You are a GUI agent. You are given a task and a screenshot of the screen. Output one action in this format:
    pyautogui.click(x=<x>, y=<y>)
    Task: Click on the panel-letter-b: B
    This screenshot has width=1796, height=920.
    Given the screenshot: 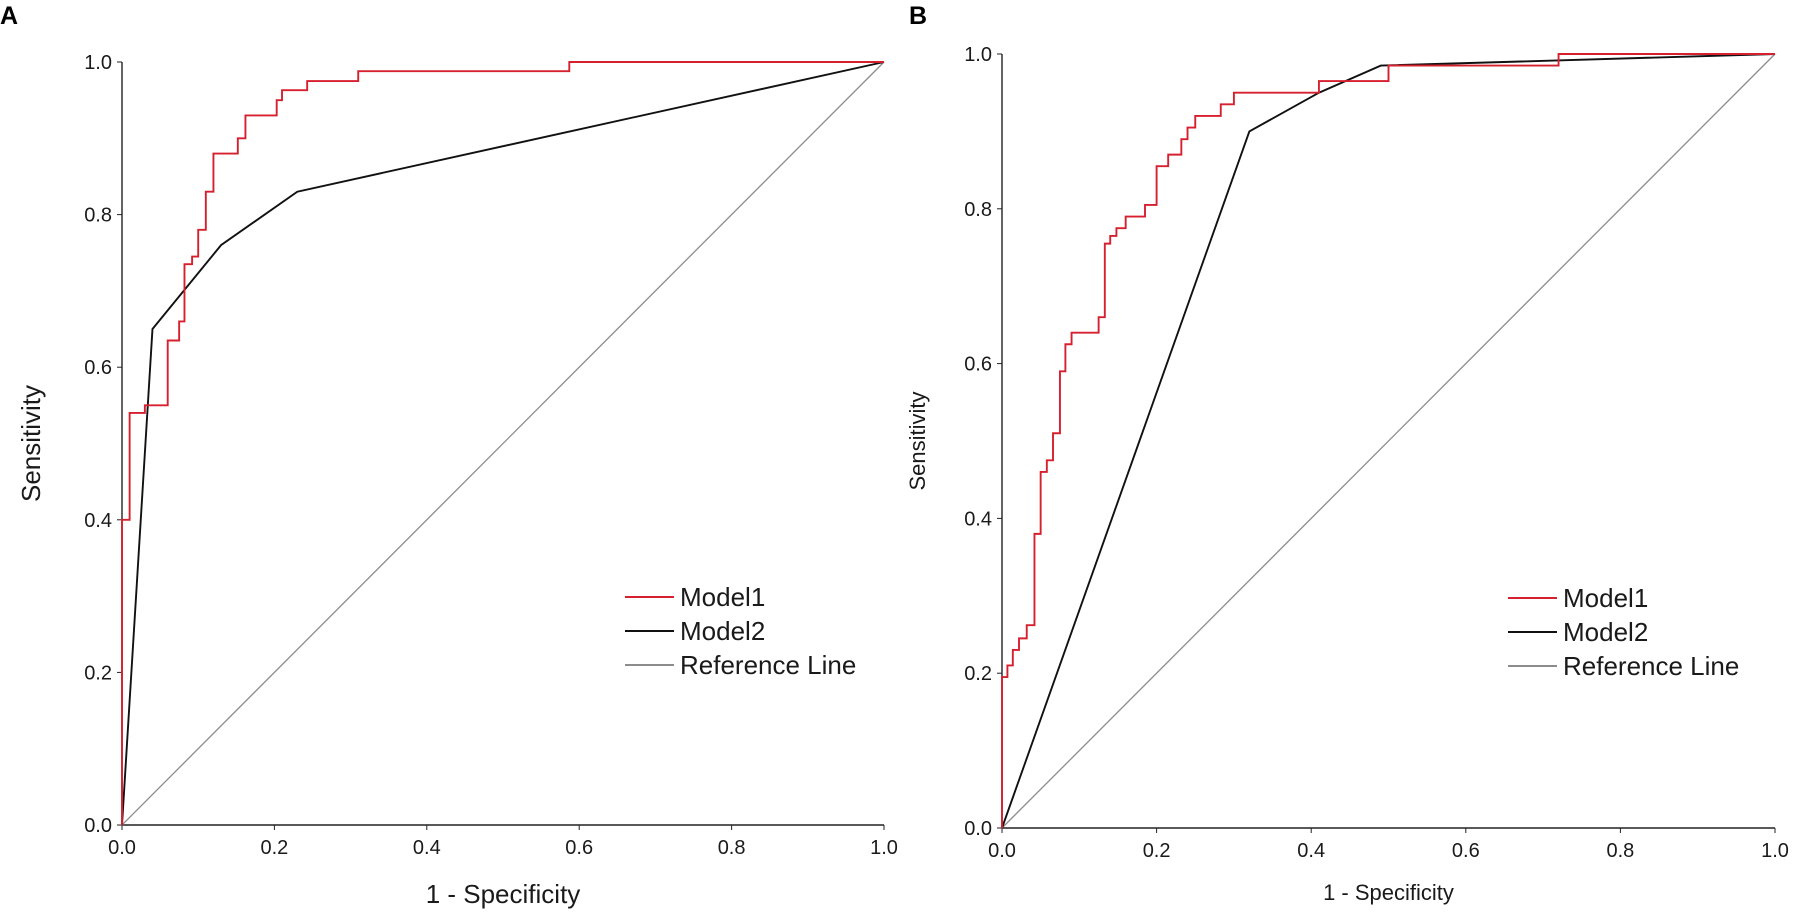 What is the action you would take?
    pyautogui.click(x=918, y=16)
    